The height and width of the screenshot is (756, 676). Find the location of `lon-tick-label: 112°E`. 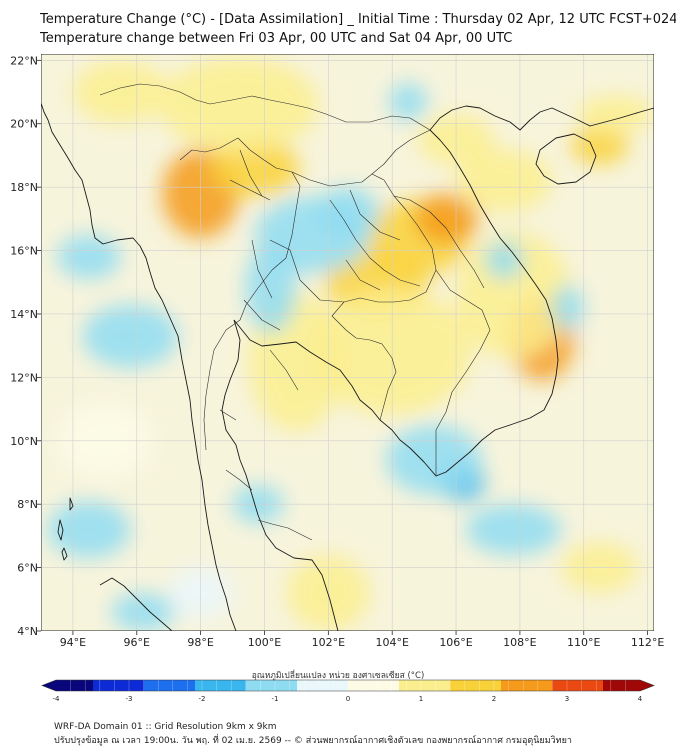

lon-tick-label: 112°E is located at coordinates (647, 642).